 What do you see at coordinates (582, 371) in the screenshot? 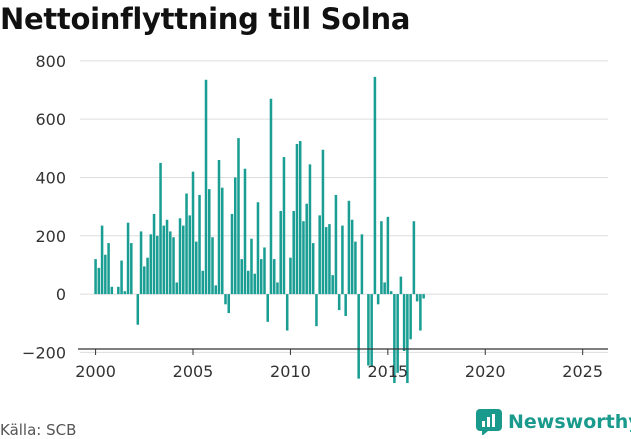
I see `x-tick-label: 2025` at bounding box center [582, 371].